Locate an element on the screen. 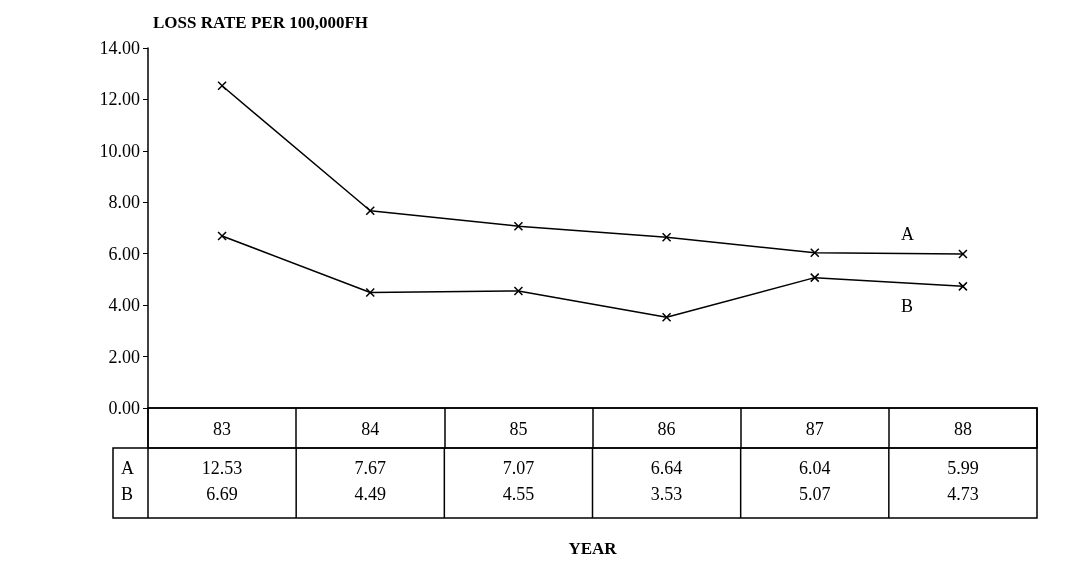 The height and width of the screenshot is (588, 1089). y-tick-label: 6.00 is located at coordinates (124, 253).